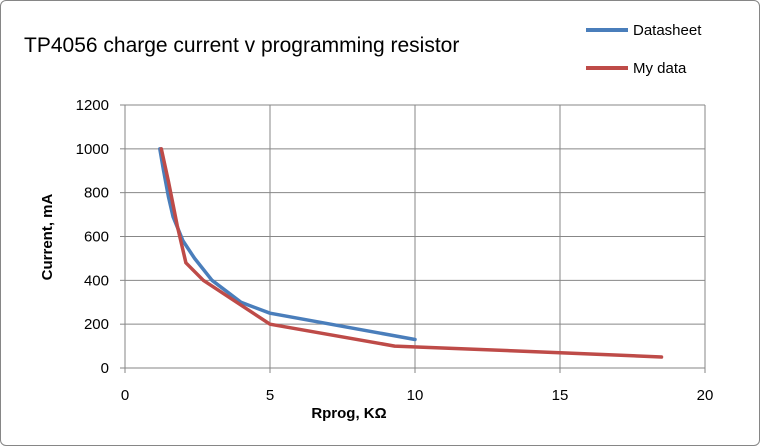 Image resolution: width=760 pixels, height=446 pixels. Describe the element at coordinates (96, 280) in the screenshot. I see `y-tick-label: 400` at that location.